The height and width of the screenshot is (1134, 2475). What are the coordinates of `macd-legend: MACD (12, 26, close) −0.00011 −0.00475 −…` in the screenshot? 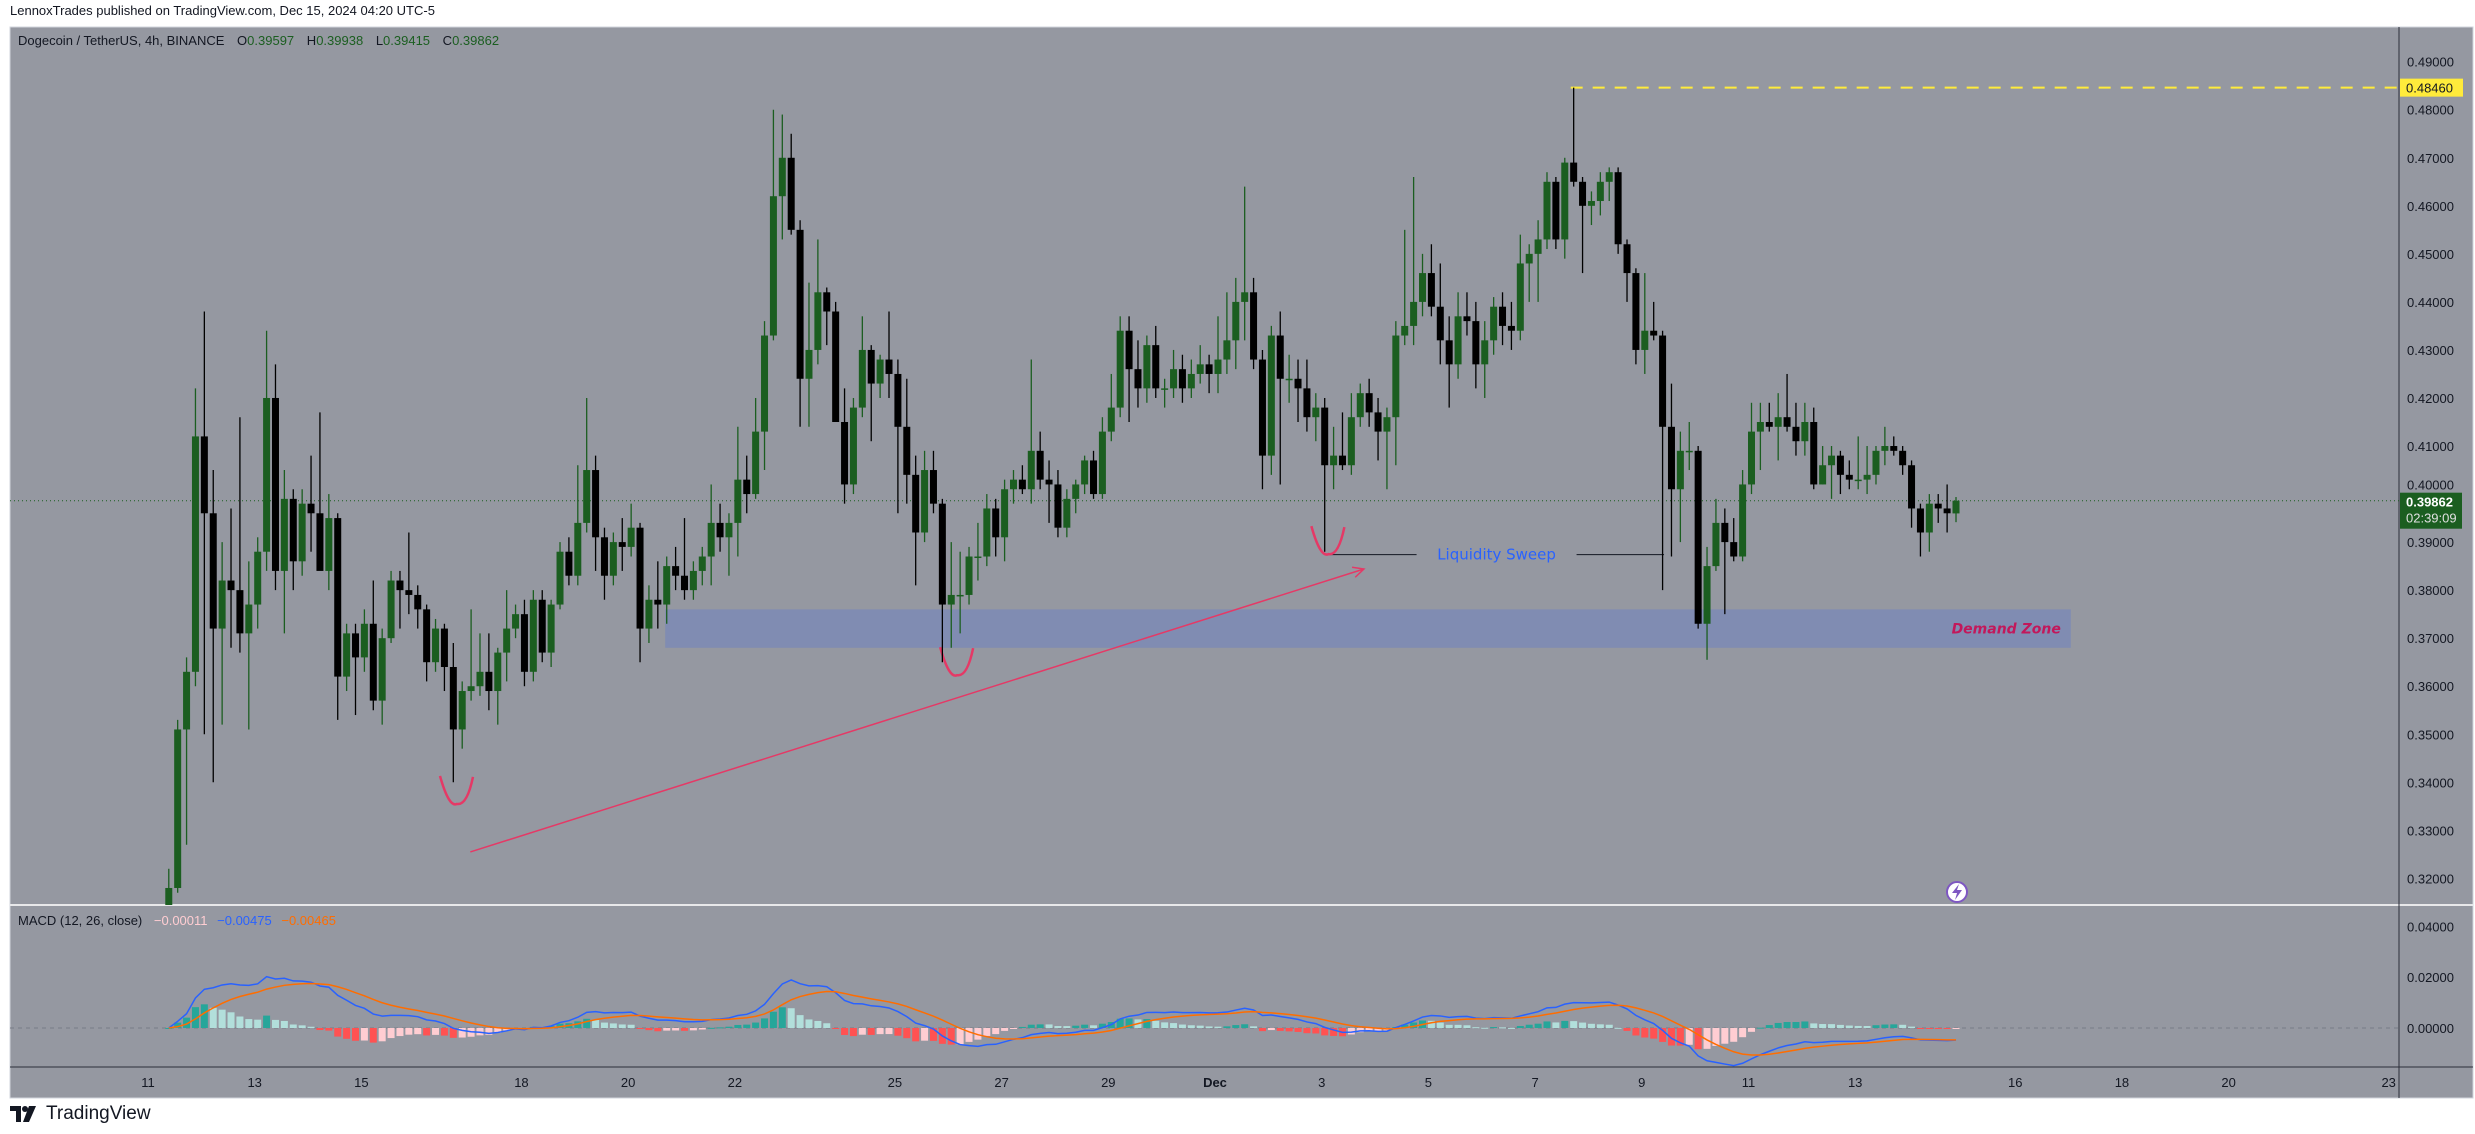 It's located at (177, 920).